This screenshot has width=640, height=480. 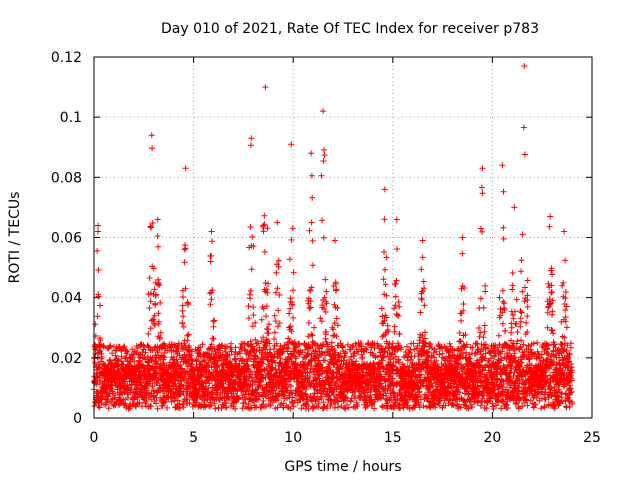 I want to click on y-tick-label: 0, so click(x=77, y=419).